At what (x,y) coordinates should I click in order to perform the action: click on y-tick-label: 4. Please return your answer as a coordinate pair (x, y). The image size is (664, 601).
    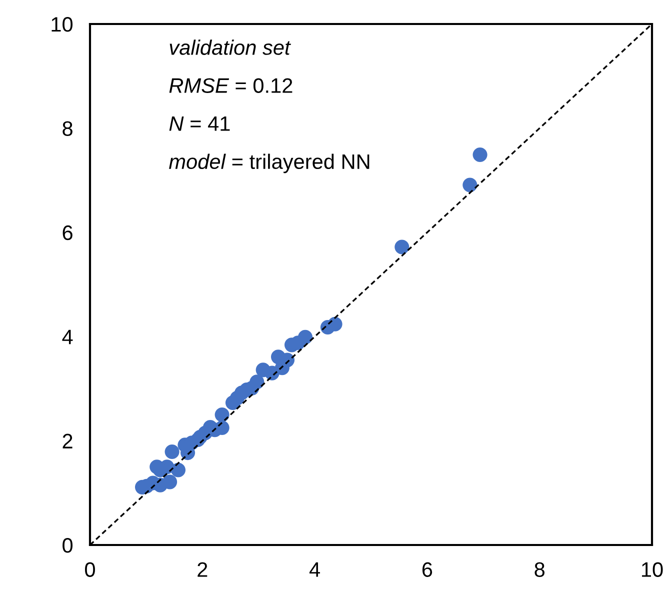
    Looking at the image, I should click on (67, 337).